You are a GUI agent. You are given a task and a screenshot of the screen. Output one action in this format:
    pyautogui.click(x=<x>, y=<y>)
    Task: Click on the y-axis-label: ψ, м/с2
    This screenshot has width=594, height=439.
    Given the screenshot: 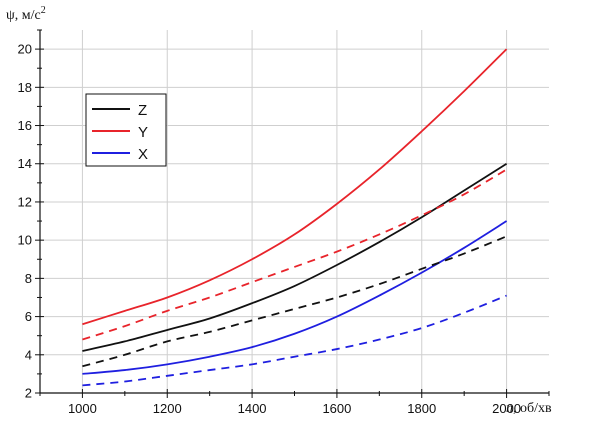 What is the action you would take?
    pyautogui.click(x=26, y=14)
    